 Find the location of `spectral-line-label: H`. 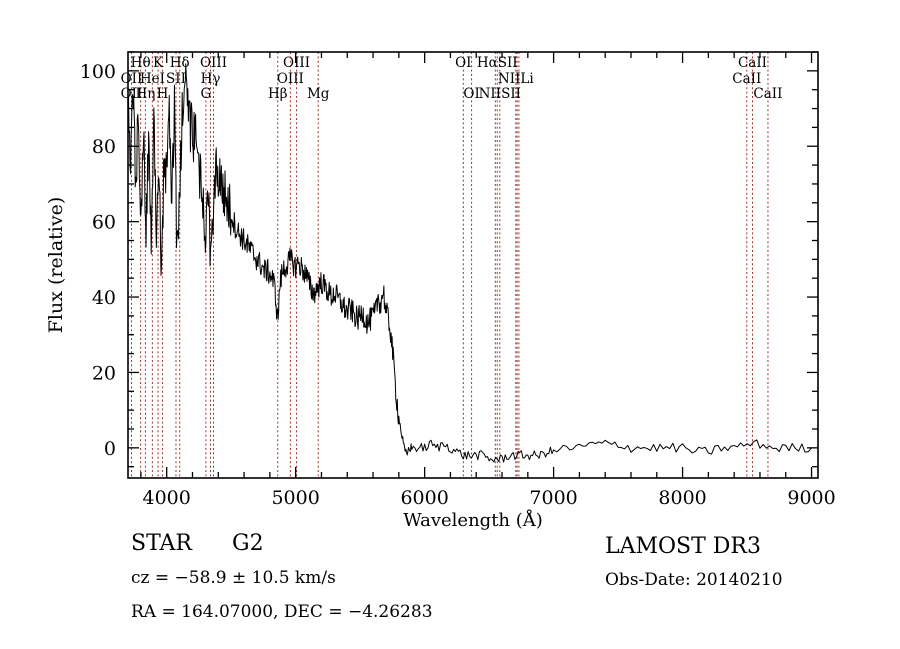

spectral-line-label: H is located at coordinates (163, 94).